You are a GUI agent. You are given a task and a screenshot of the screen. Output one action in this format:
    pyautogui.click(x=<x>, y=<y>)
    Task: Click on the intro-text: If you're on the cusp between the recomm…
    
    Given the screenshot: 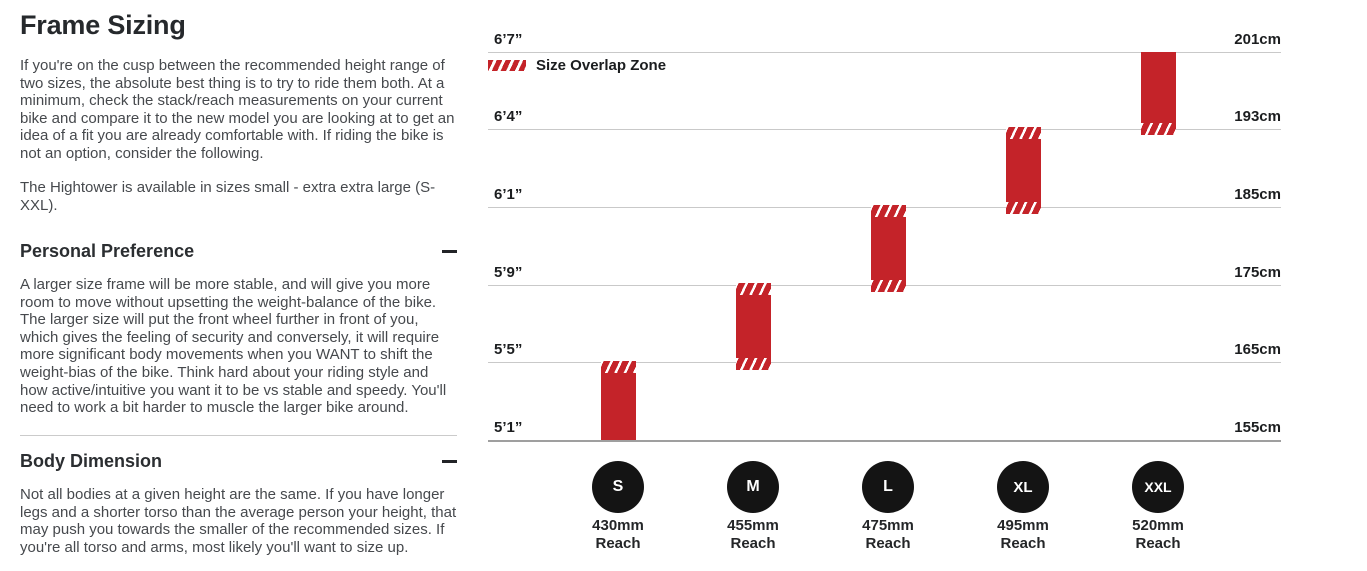 What is the action you would take?
    pyautogui.click(x=237, y=109)
    